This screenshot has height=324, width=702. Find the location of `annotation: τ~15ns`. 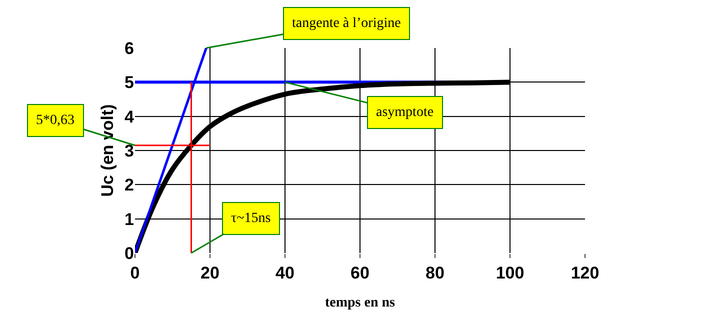

annotation: τ~15ns is located at coordinates (251, 218).